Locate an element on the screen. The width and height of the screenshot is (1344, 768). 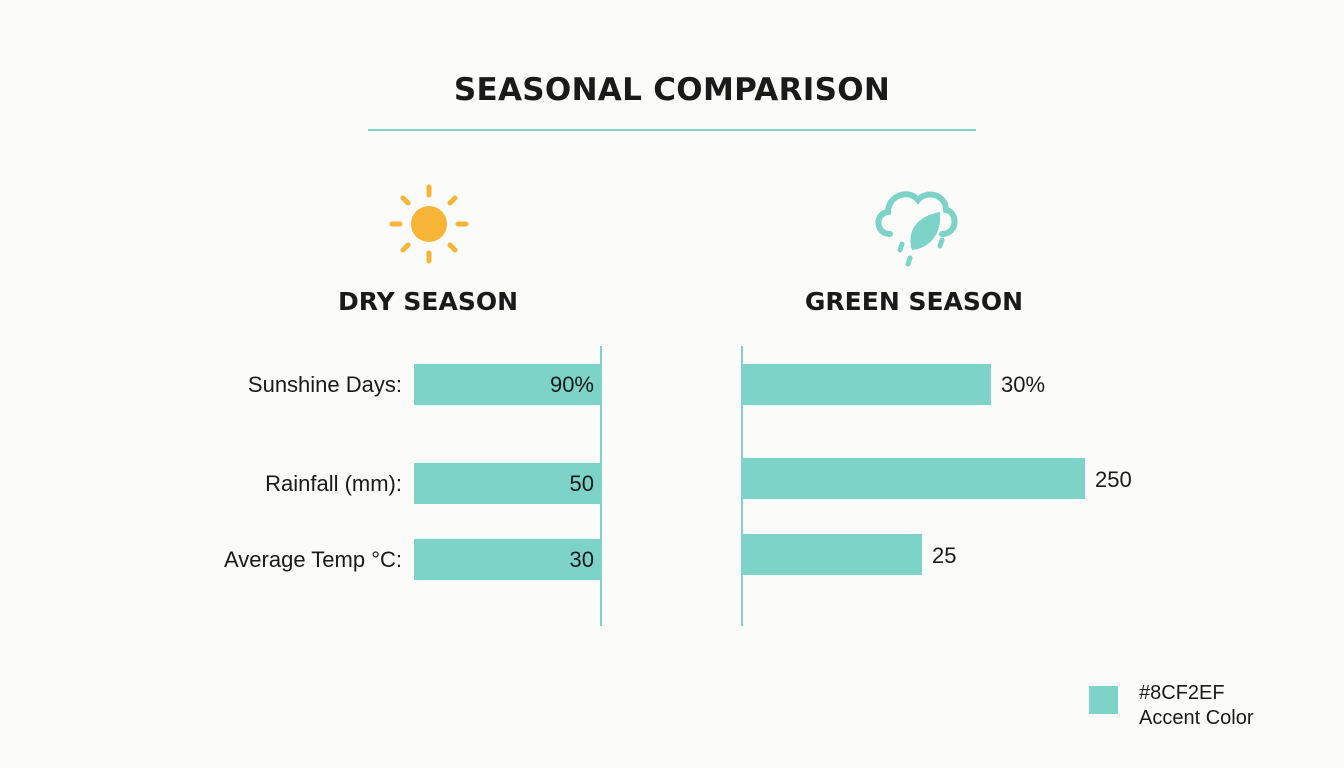
dry-season-value-label: 50 is located at coordinates (581, 483).